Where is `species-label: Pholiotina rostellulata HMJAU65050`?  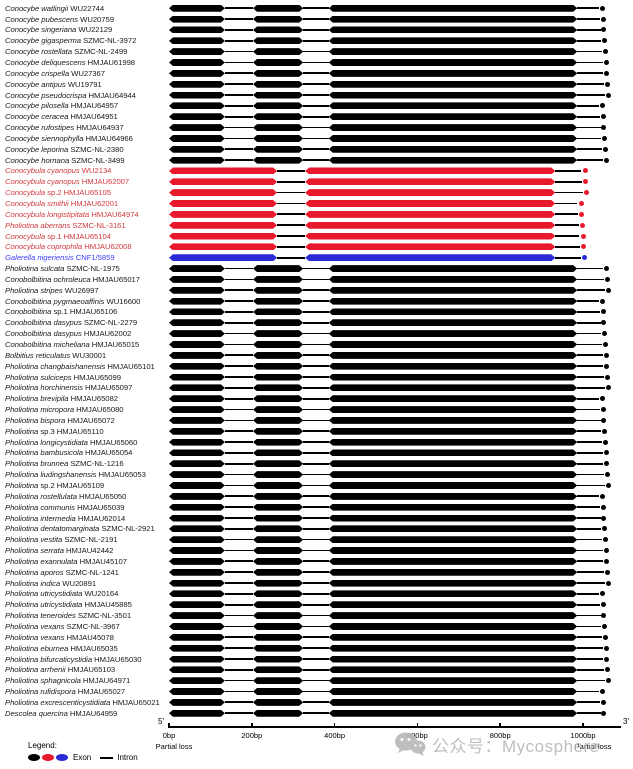
species-label: Pholiotina rostellulata HMJAU65050 is located at coordinates (66, 496).